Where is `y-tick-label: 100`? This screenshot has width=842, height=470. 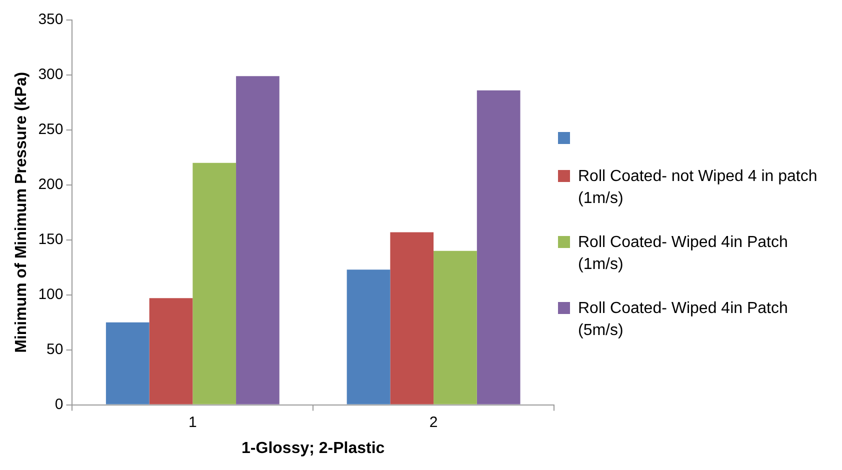 y-tick-label: 100 is located at coordinates (51, 294).